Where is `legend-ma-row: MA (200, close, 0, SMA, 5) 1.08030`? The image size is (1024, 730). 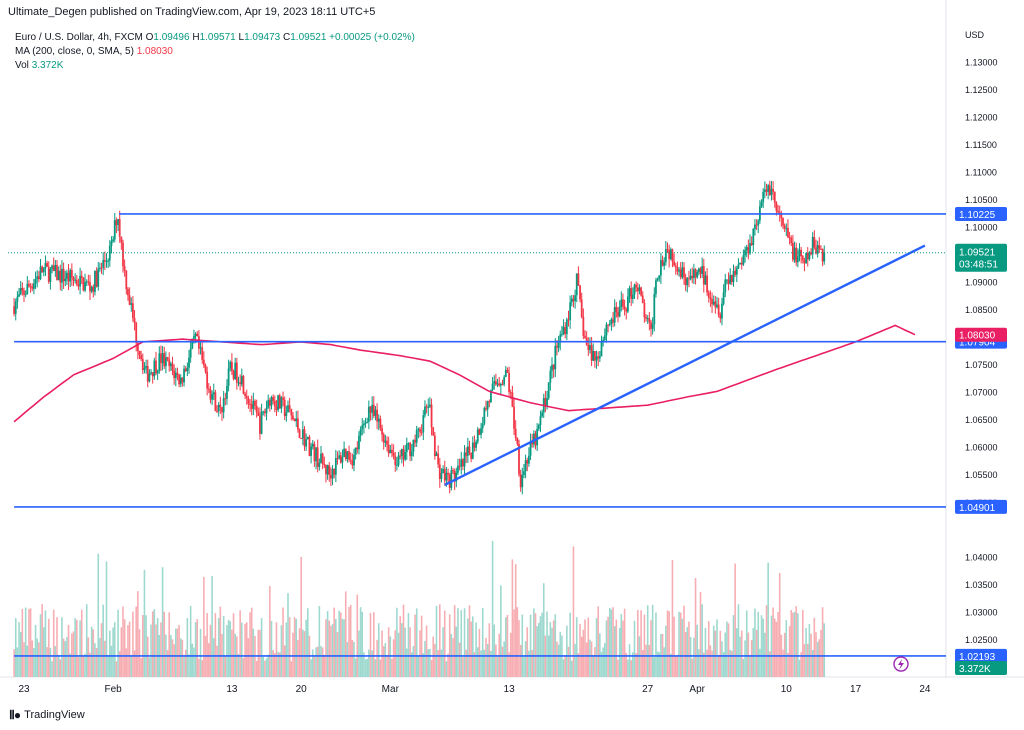 legend-ma-row: MA (200, close, 0, SMA, 5) 1.08030 is located at coordinates (215, 52).